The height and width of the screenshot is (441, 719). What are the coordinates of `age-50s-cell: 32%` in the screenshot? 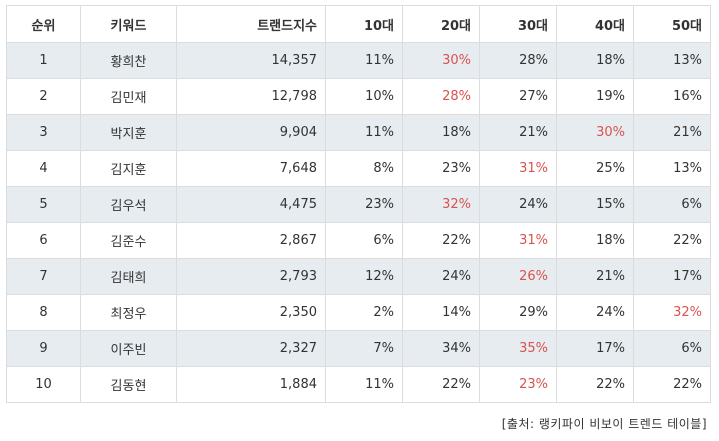 It's located at (672, 312).